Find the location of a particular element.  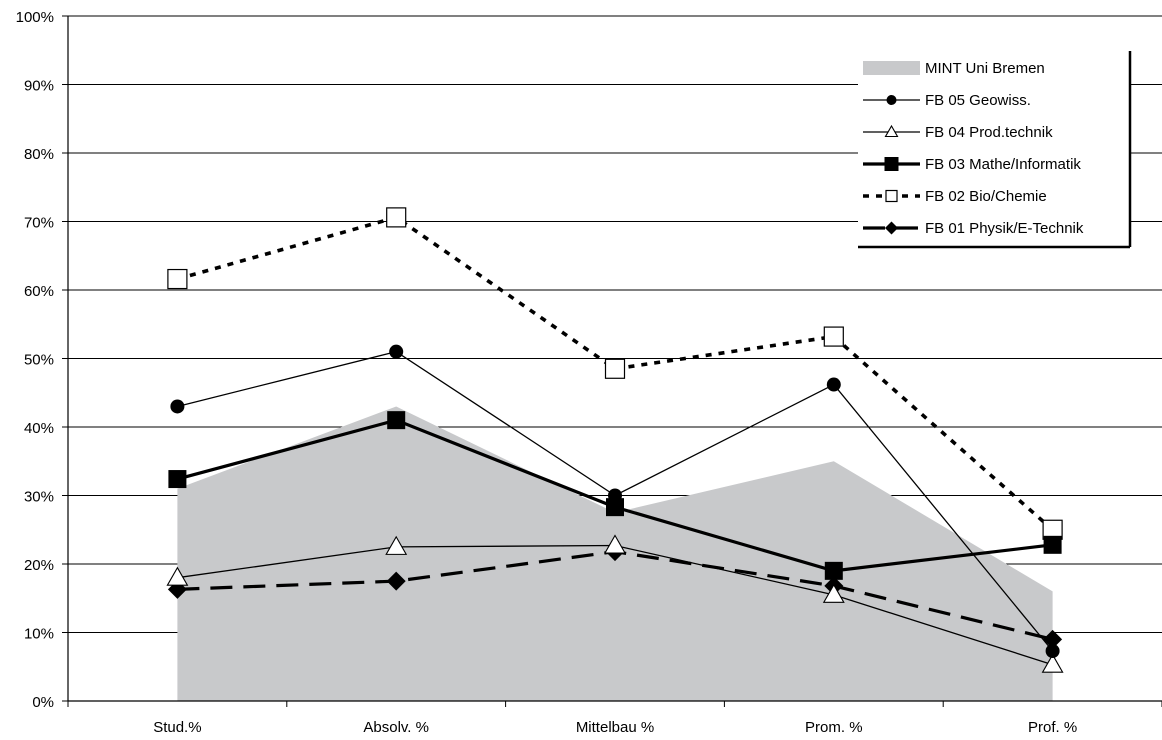

y-tick-label: 90% is located at coordinates (39, 86).